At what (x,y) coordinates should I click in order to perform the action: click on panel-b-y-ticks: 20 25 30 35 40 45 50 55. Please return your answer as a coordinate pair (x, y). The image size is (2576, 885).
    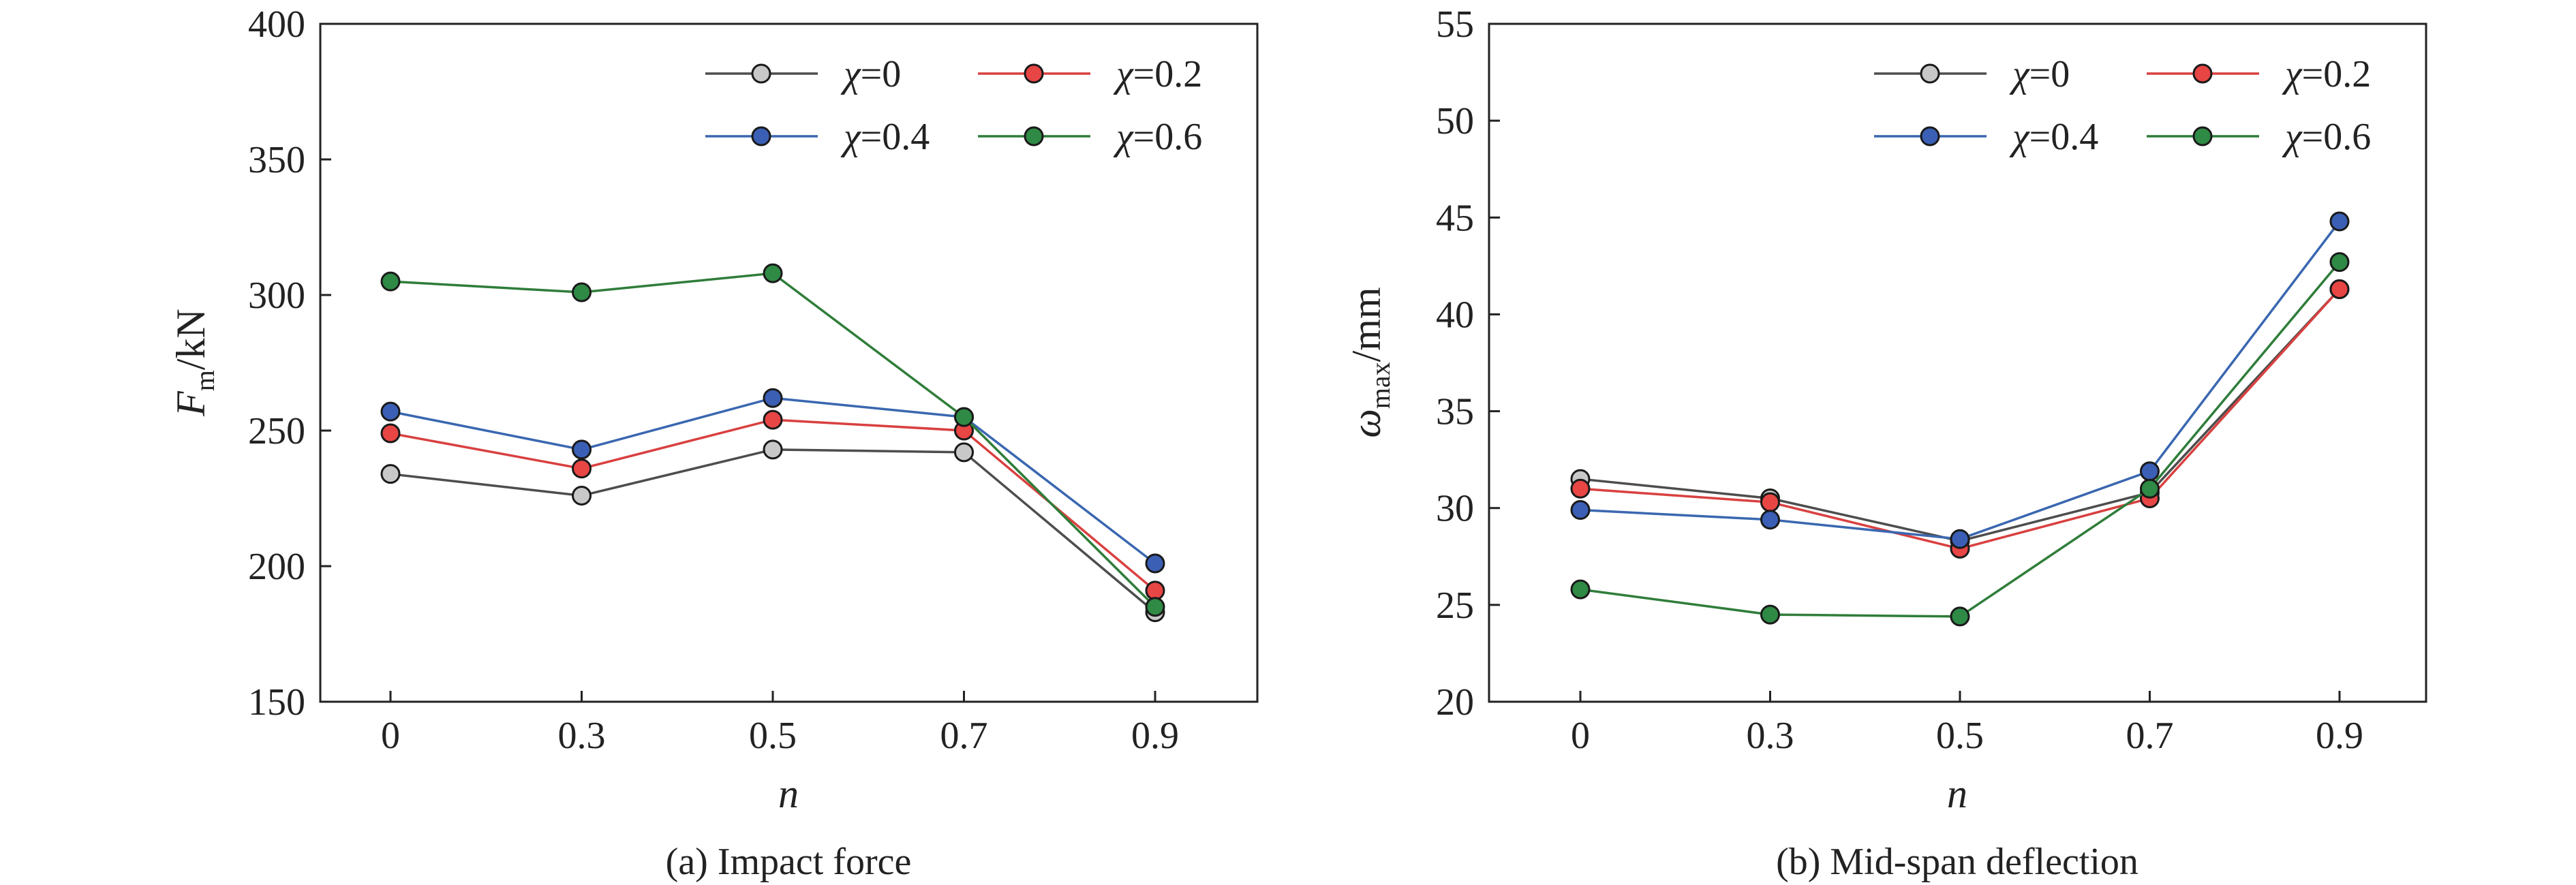
    Looking at the image, I should click on (1468, 364).